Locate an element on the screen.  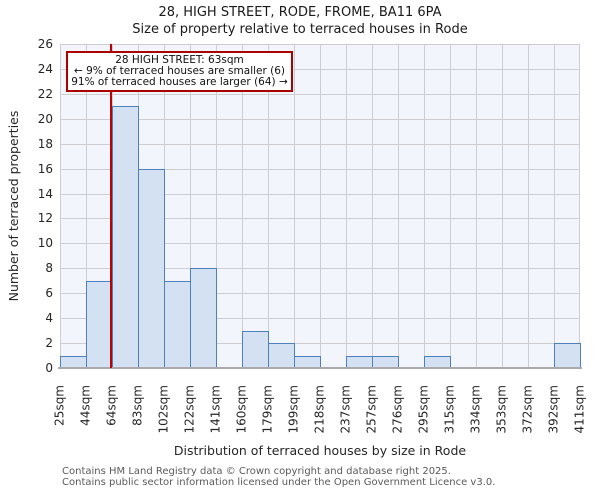
y-tick-label: 26 is located at coordinates (45, 44).